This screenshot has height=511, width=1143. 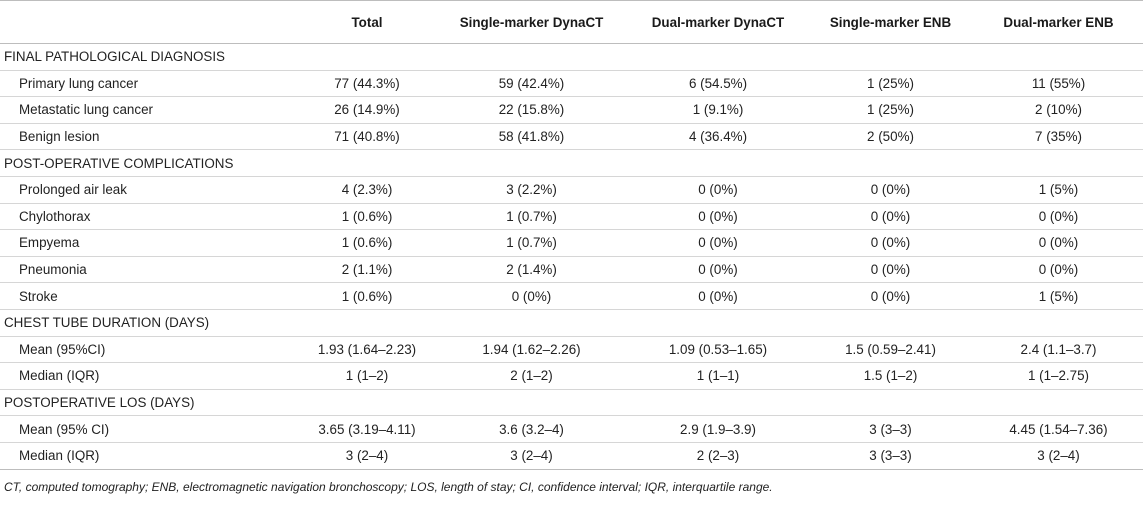 I want to click on table-cell: 1 (1–2.75), so click(x=1058, y=376).